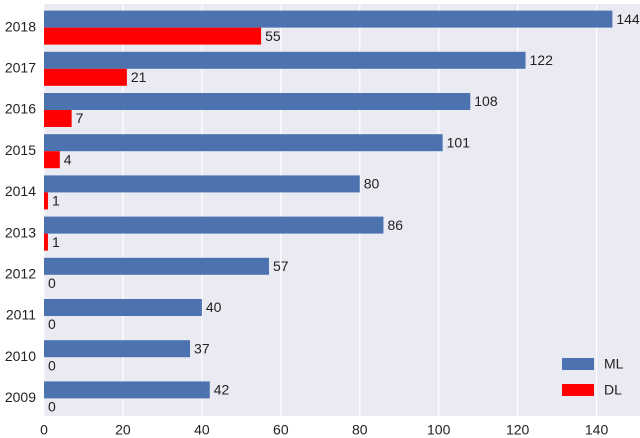 The width and height of the screenshot is (640, 438). What do you see at coordinates (439, 430) in the screenshot?
I see `x-tick-label: 100` at bounding box center [439, 430].